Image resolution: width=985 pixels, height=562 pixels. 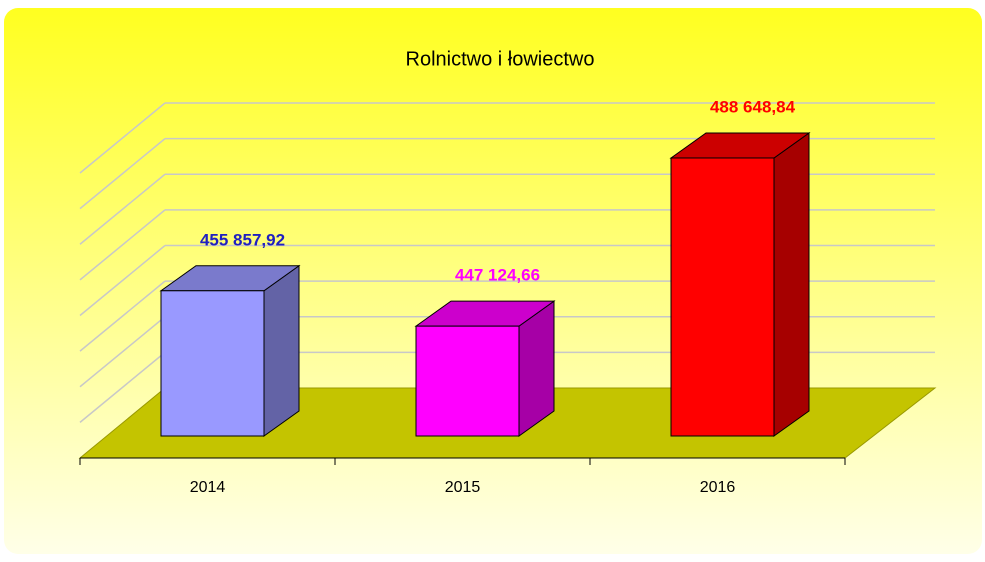 What do you see at coordinates (497, 275) in the screenshot?
I see `data-label: 447 124,66` at bounding box center [497, 275].